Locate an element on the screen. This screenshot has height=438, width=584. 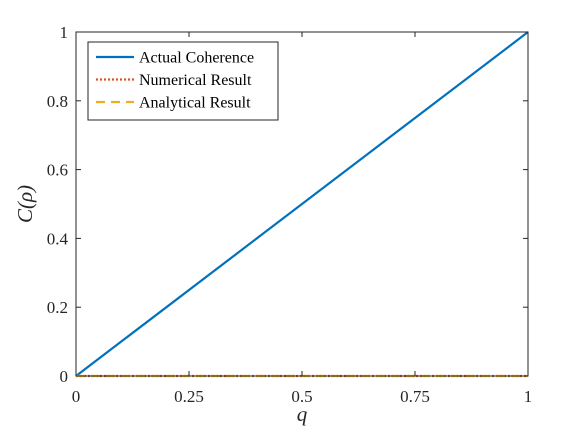
legend-box is located at coordinates (183, 81).